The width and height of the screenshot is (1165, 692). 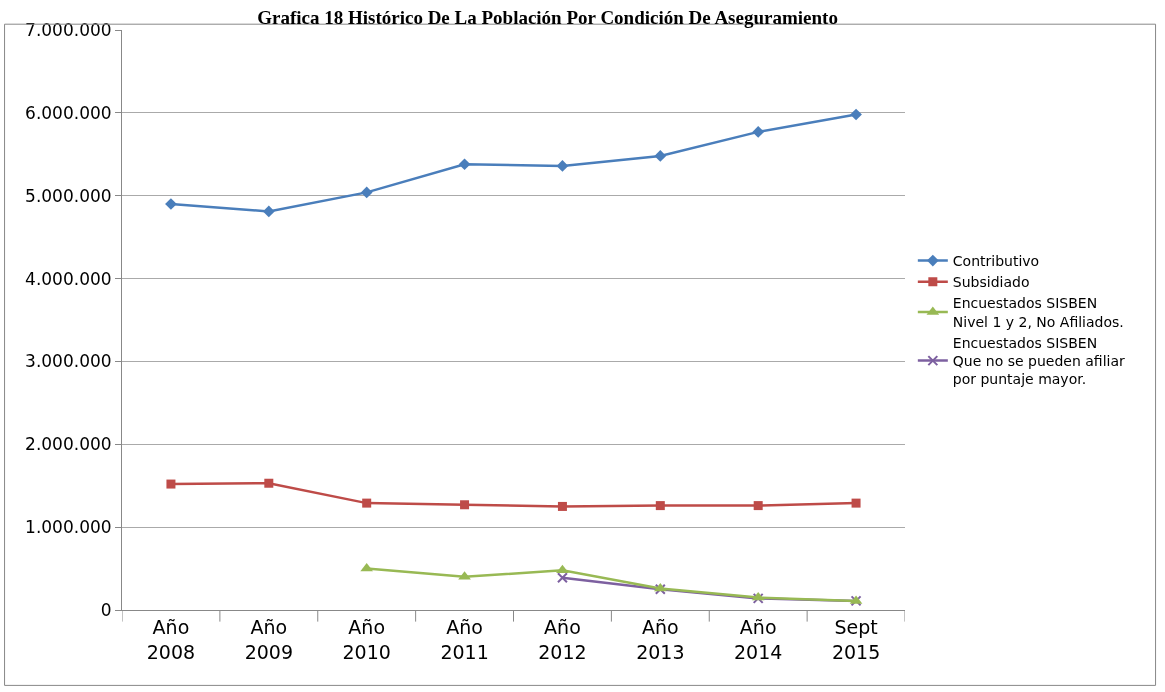 I want to click on y-tick-label: 6.000.000, so click(x=68, y=112).